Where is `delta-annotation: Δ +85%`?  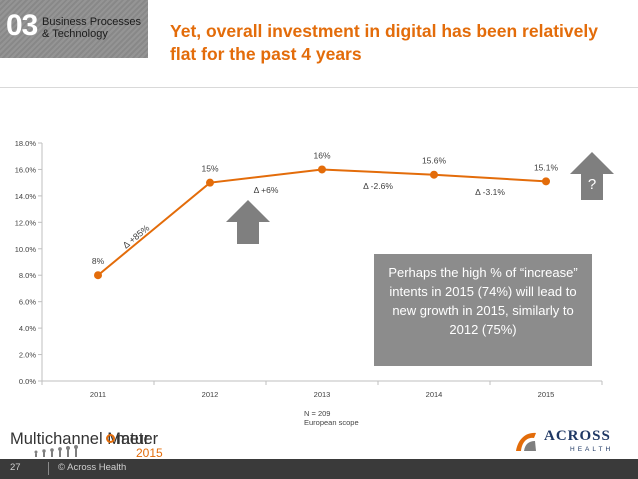
delta-annotation: Δ +85% is located at coordinates (136, 237).